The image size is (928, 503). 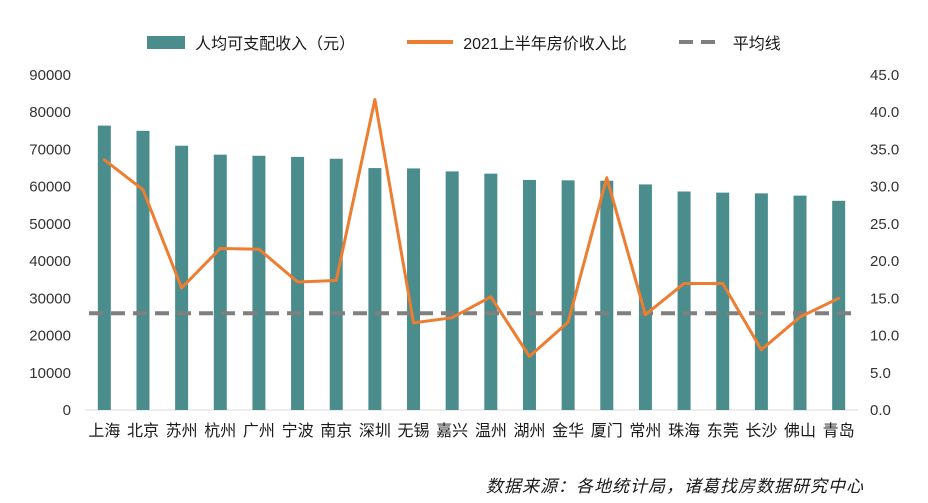 What do you see at coordinates (50, 373) in the screenshot?
I see `left-axis-tick: 10000` at bounding box center [50, 373].